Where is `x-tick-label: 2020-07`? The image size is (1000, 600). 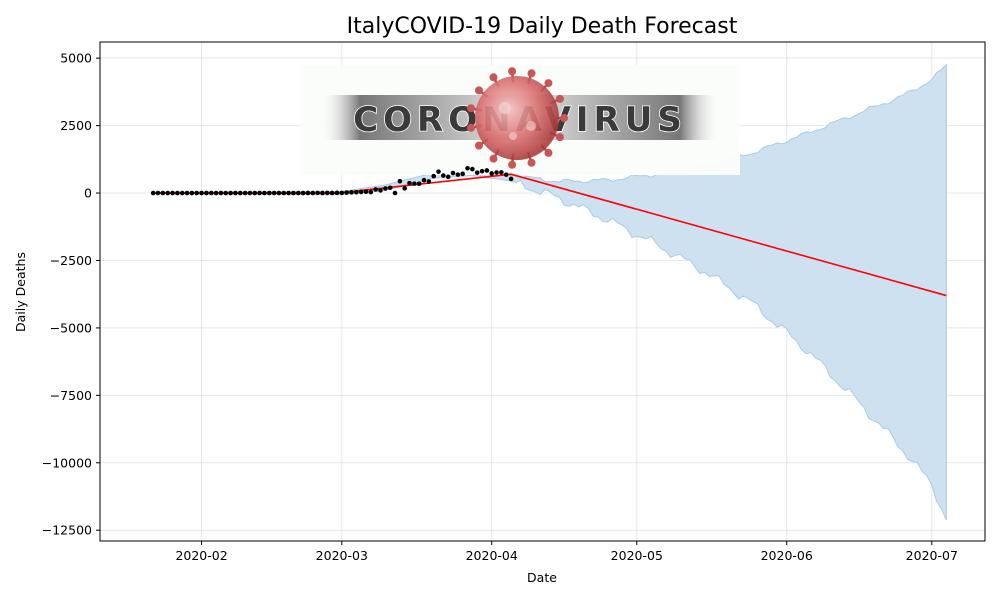
x-tick-label: 2020-07 is located at coordinates (932, 555).